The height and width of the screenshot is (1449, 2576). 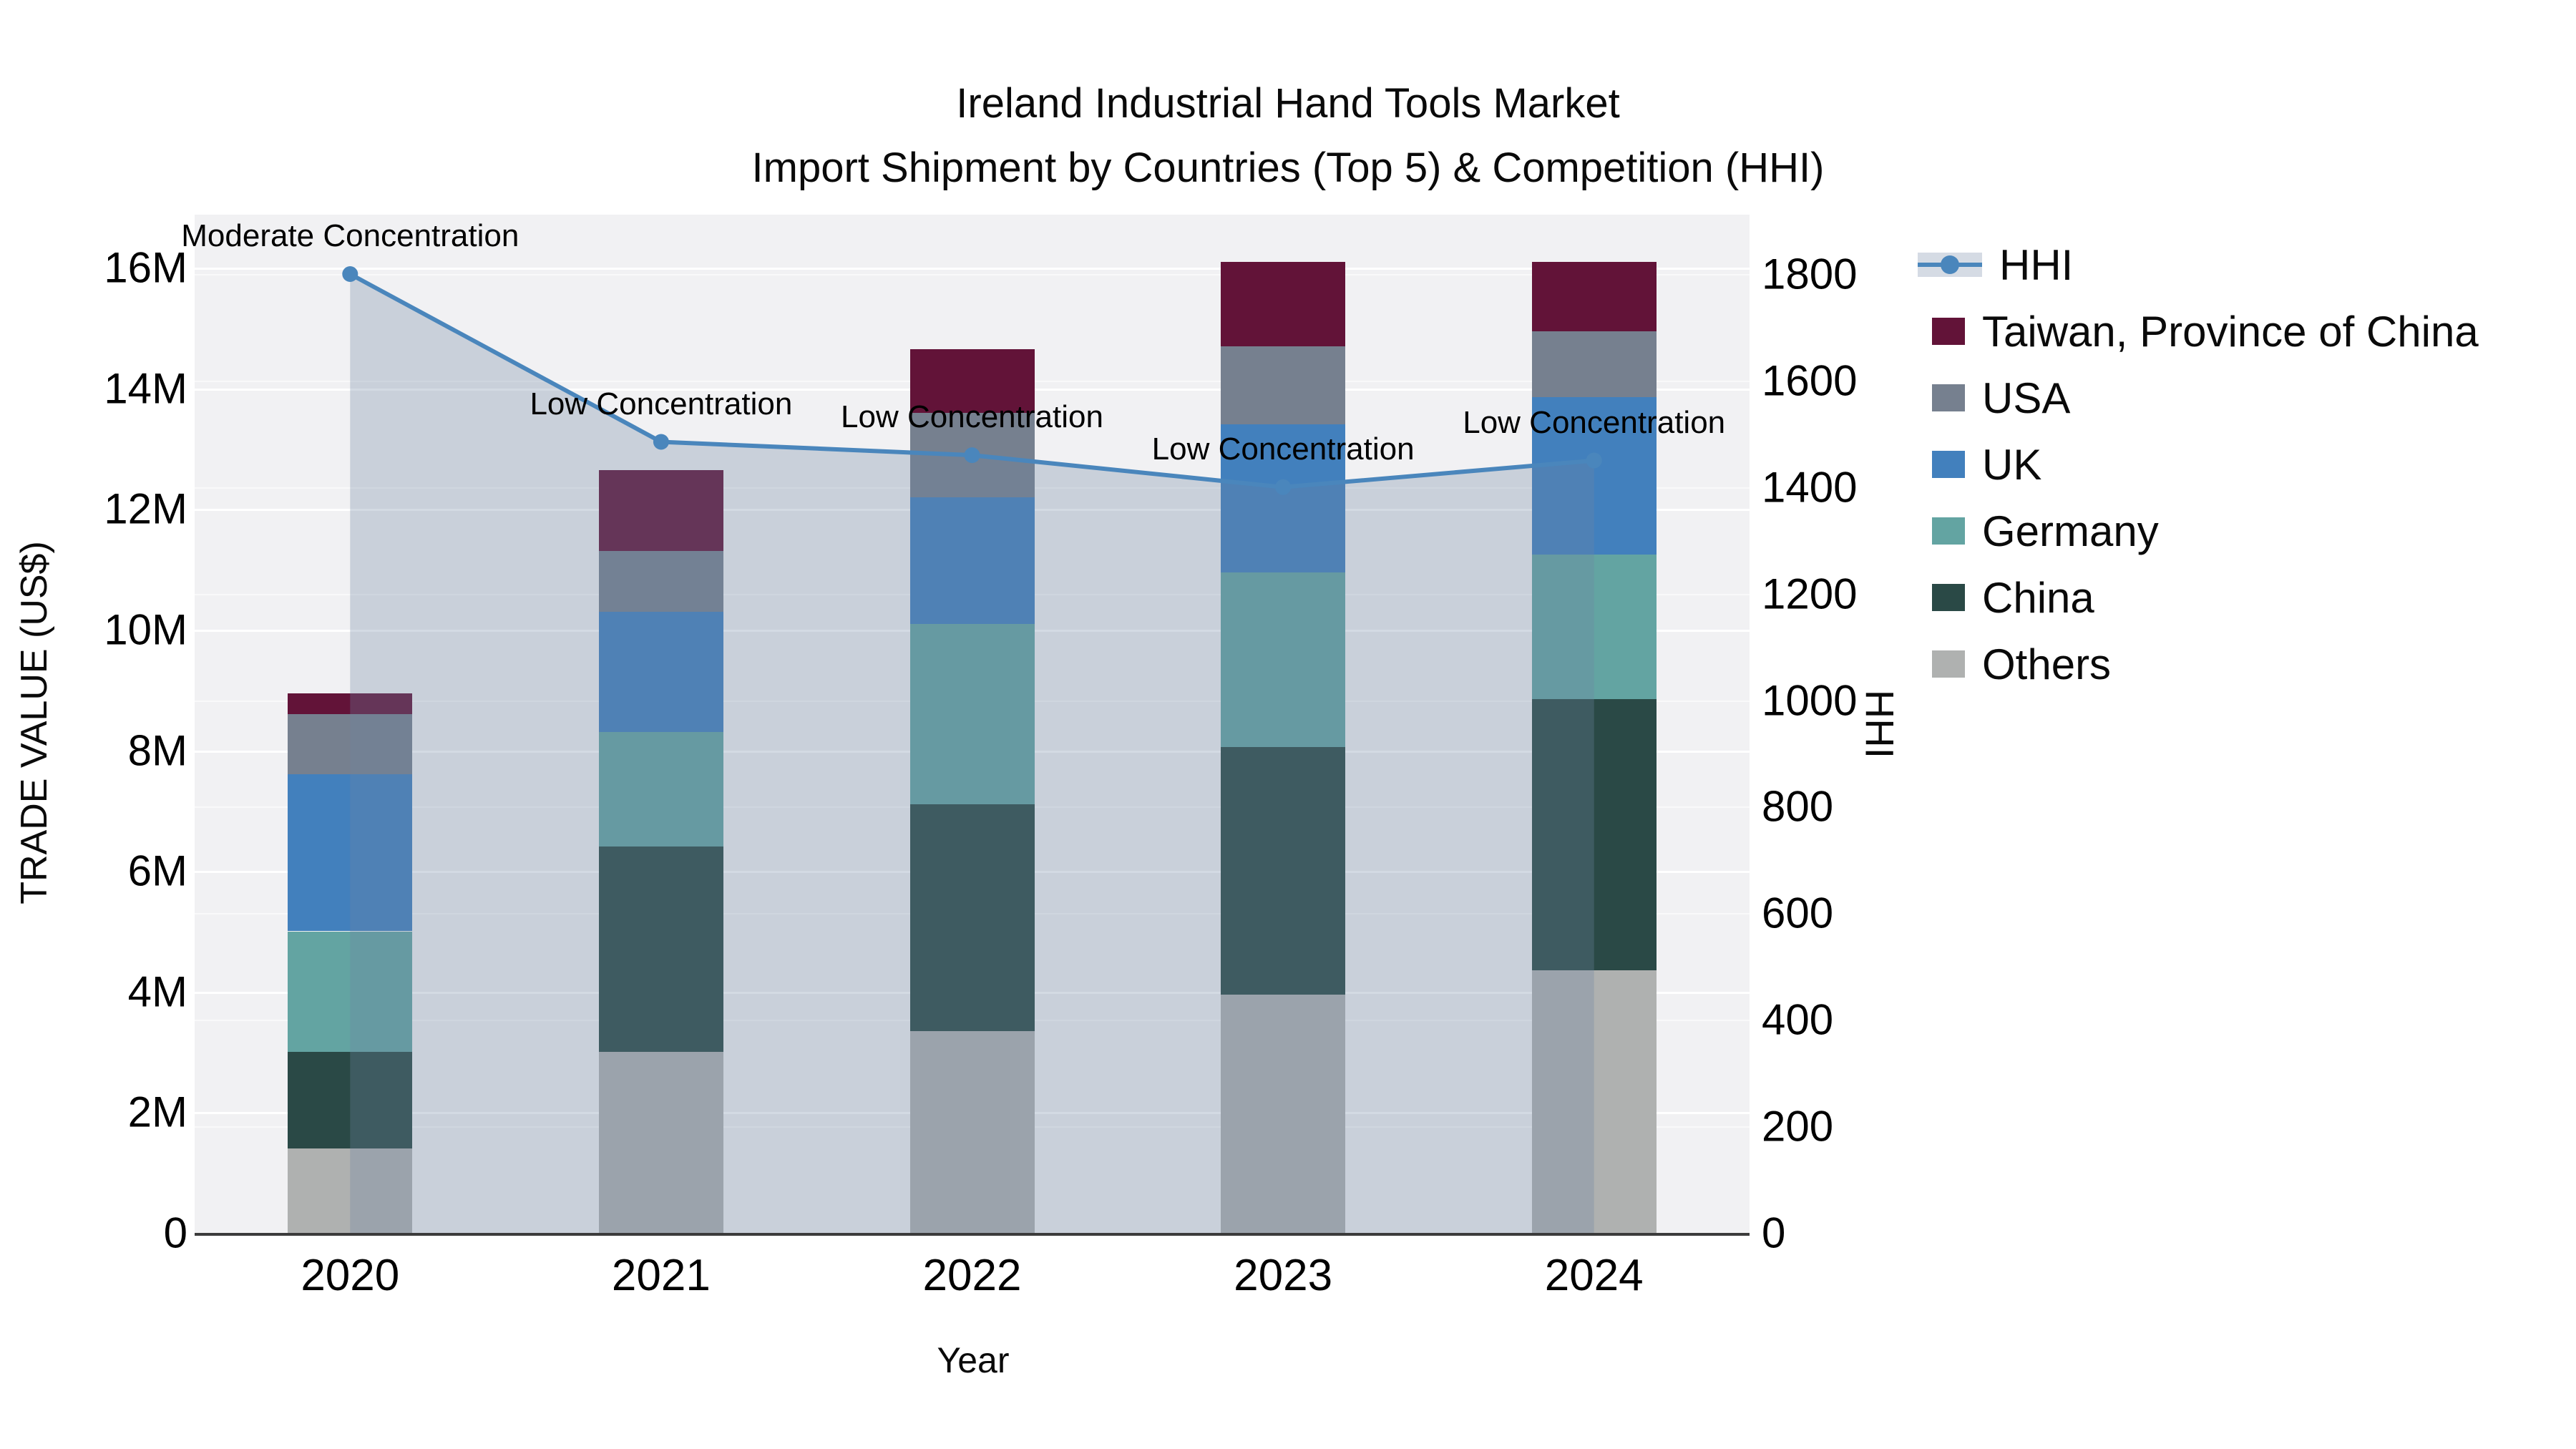 What do you see at coordinates (1810, 380) in the screenshot?
I see `y-right-tick-1600: 1600` at bounding box center [1810, 380].